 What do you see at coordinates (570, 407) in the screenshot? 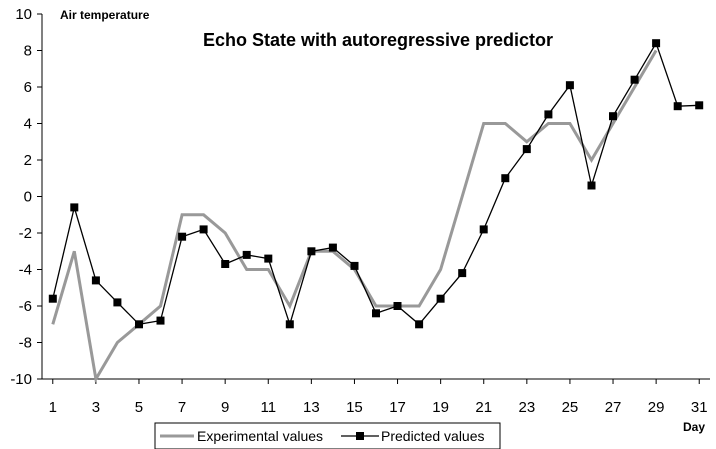
I see `x-tick-label: 25` at bounding box center [570, 407].